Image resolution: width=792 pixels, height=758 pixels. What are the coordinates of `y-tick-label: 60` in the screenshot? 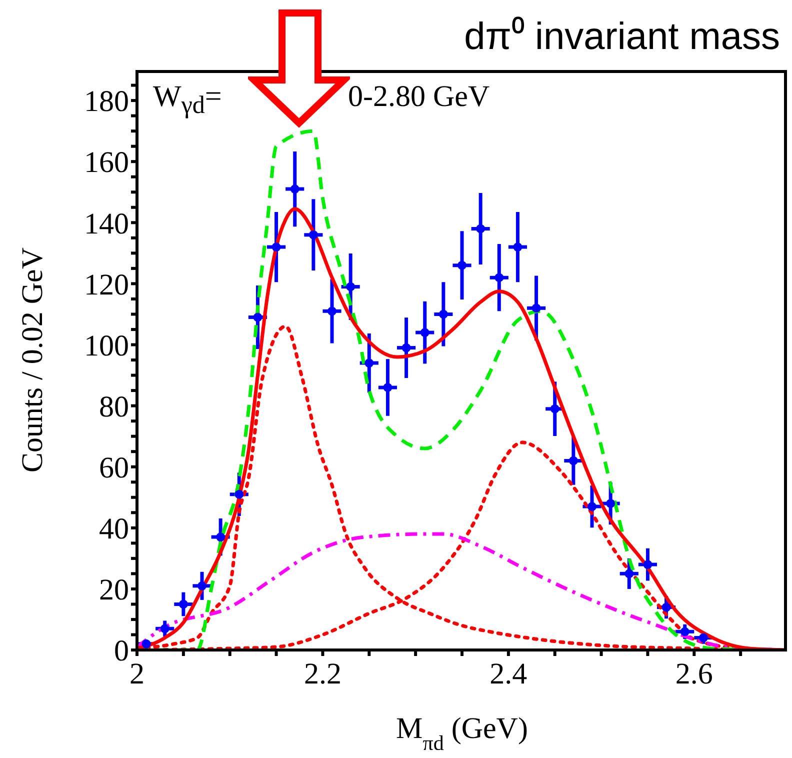 It's located at (114, 467).